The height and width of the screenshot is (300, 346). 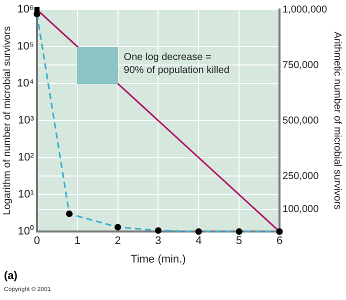 I want to click on x-tick-label: 3, so click(x=158, y=241).